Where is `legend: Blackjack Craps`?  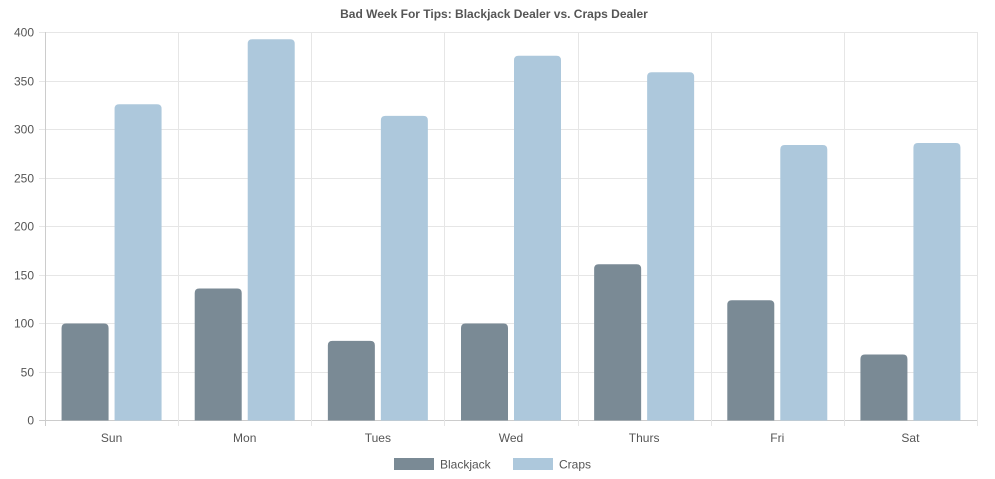
legend: Blackjack Craps is located at coordinates (492, 465).